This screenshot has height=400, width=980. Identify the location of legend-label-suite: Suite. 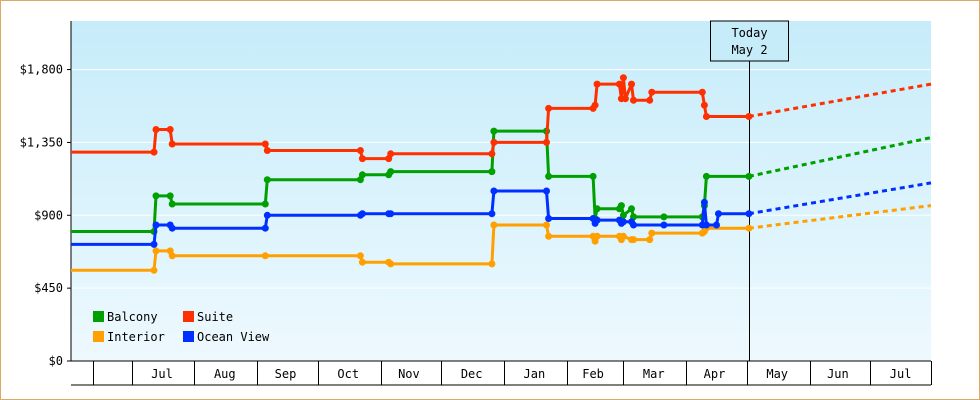
(215, 317).